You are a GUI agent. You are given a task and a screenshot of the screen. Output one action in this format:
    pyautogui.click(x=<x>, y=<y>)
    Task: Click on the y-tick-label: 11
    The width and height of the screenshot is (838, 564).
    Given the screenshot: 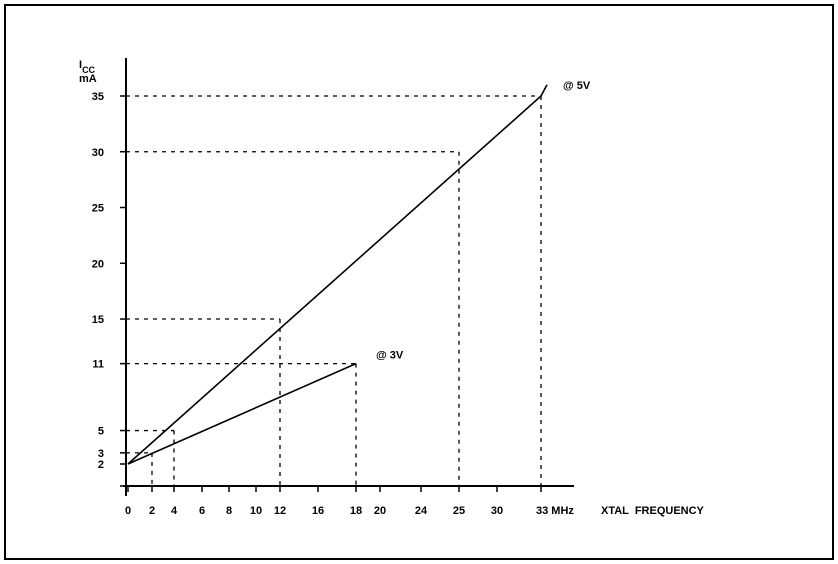 What is the action you would take?
    pyautogui.click(x=98, y=365)
    